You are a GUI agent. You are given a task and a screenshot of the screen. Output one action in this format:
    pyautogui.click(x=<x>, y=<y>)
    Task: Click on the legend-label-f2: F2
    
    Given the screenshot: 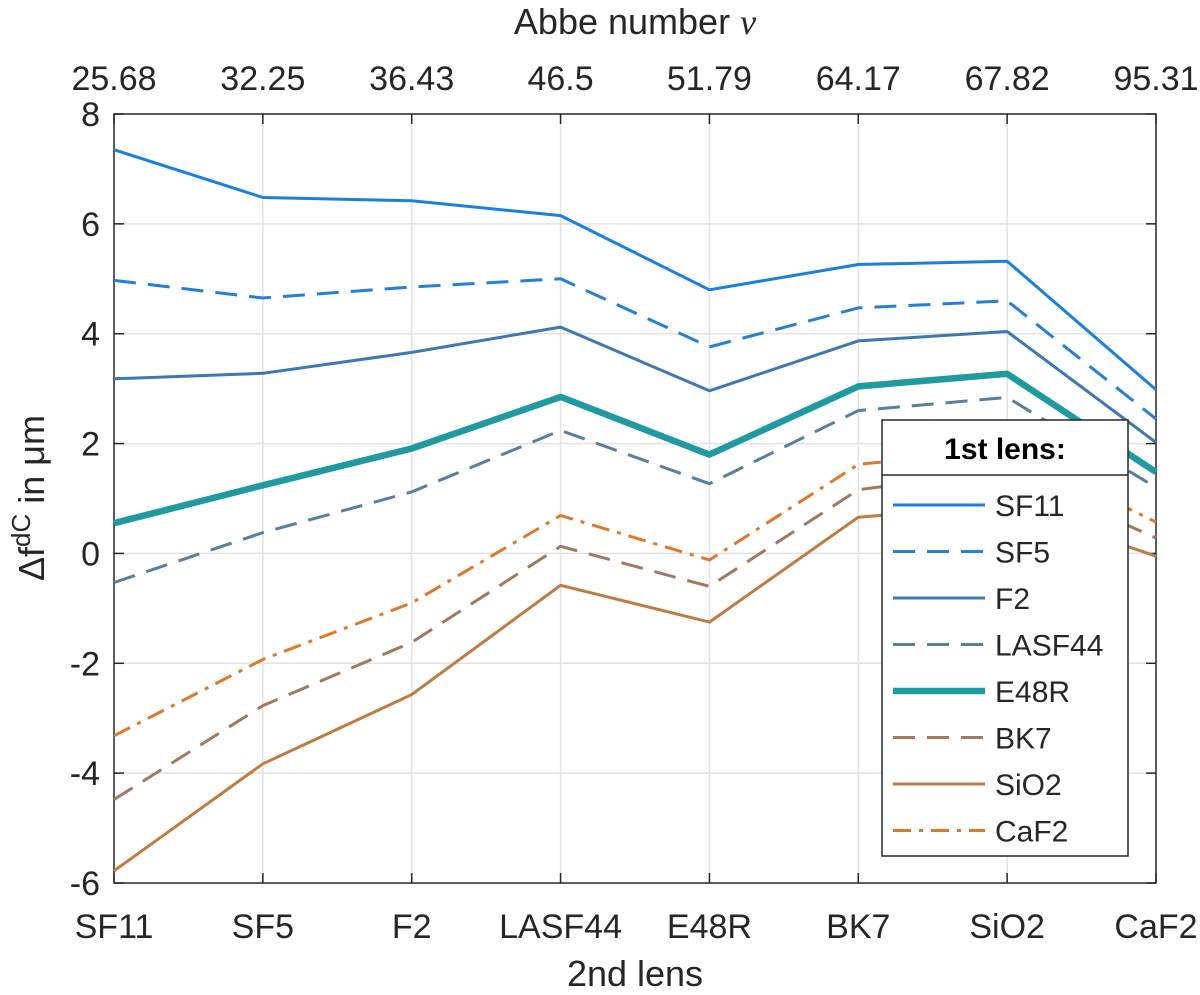 What is the action you would take?
    pyautogui.click(x=1012, y=599)
    